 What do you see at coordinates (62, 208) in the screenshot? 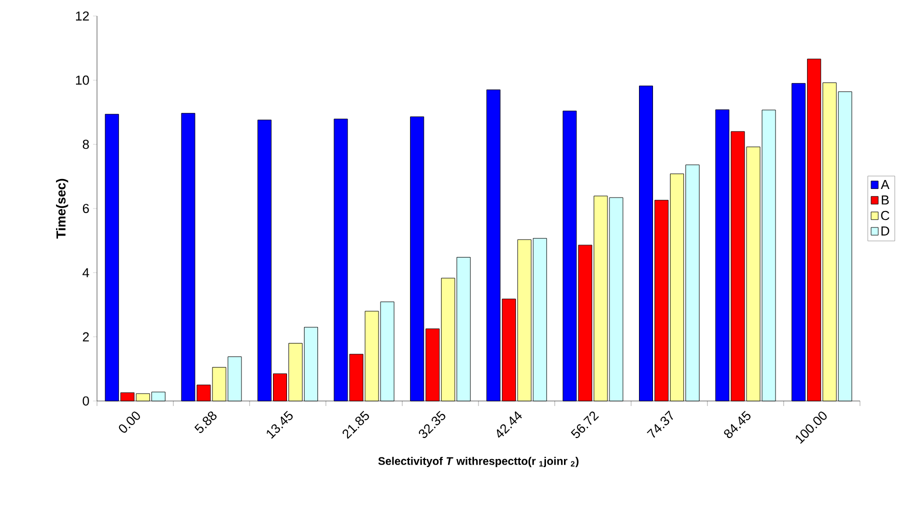
I see `y-axis-title: Time(sec)` at bounding box center [62, 208].